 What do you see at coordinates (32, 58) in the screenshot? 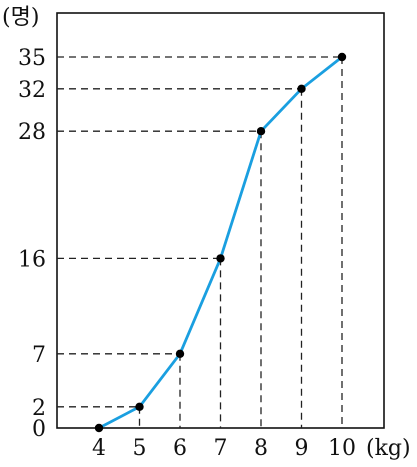
I see `y-tick-label: 35` at bounding box center [32, 58].